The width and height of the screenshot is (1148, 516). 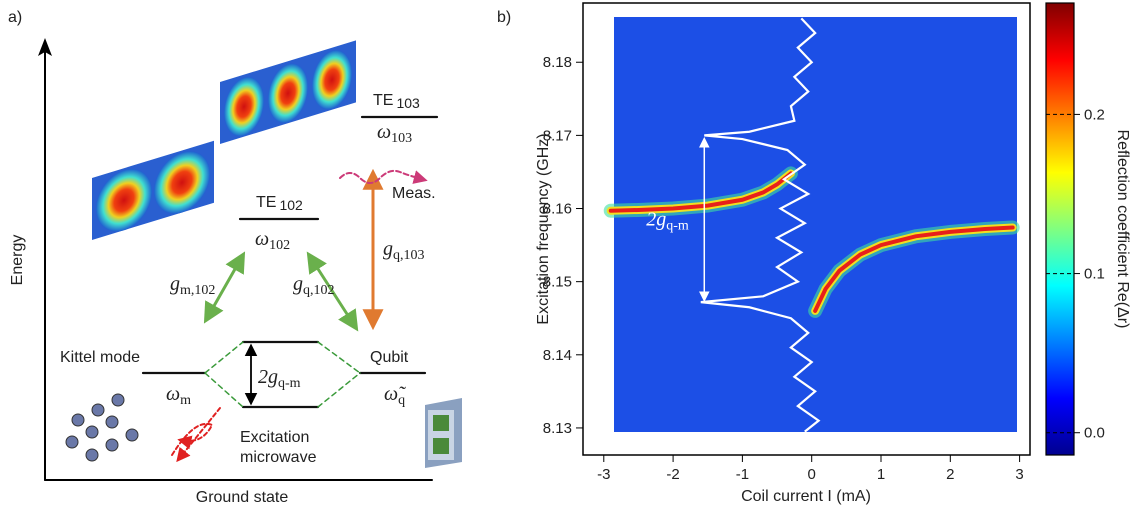 What do you see at coordinates (557, 135) in the screenshot?
I see `y-tick-label: 8.17` at bounding box center [557, 135].